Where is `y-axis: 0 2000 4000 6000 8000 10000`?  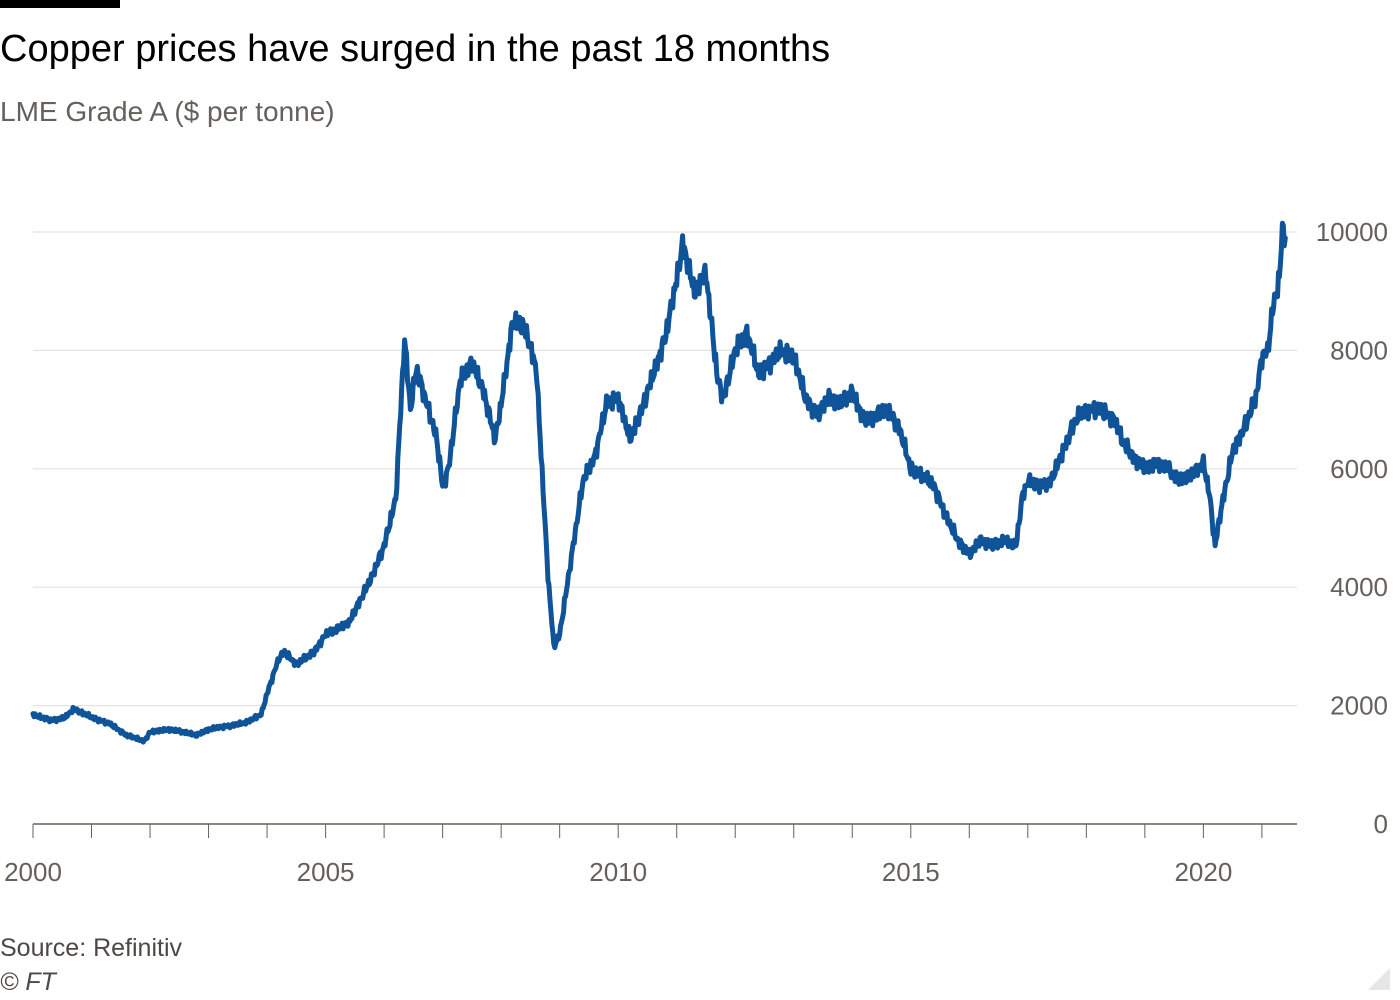
y-axis: 0 2000 4000 6000 8000 10000 is located at coordinates (1352, 528).